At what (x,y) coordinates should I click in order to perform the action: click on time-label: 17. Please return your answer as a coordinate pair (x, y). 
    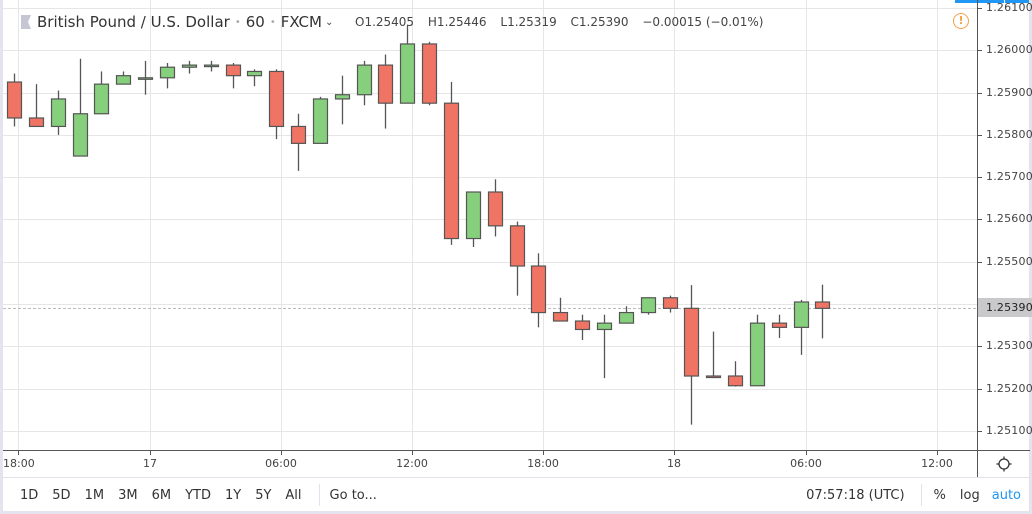
    Looking at the image, I should click on (150, 463).